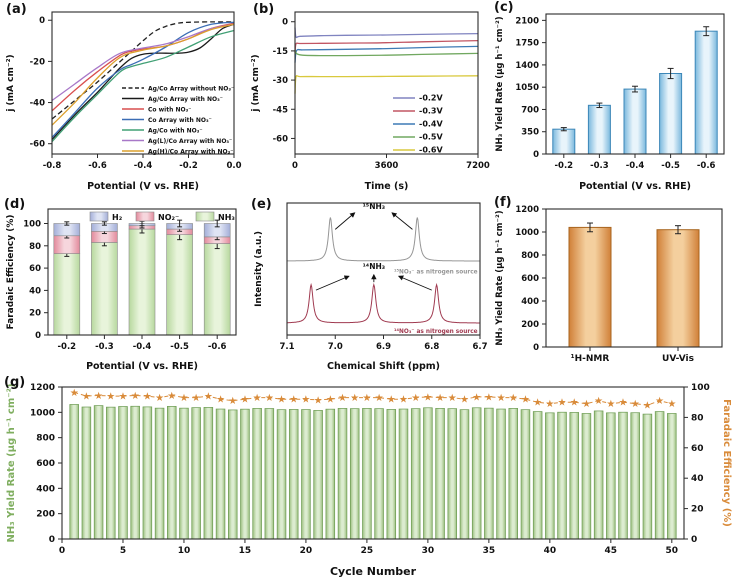  What do you see at coordinates (284, 81) in the screenshot?
I see `y-axis: 0 -15 -30 -45 -60` at bounding box center [284, 81].